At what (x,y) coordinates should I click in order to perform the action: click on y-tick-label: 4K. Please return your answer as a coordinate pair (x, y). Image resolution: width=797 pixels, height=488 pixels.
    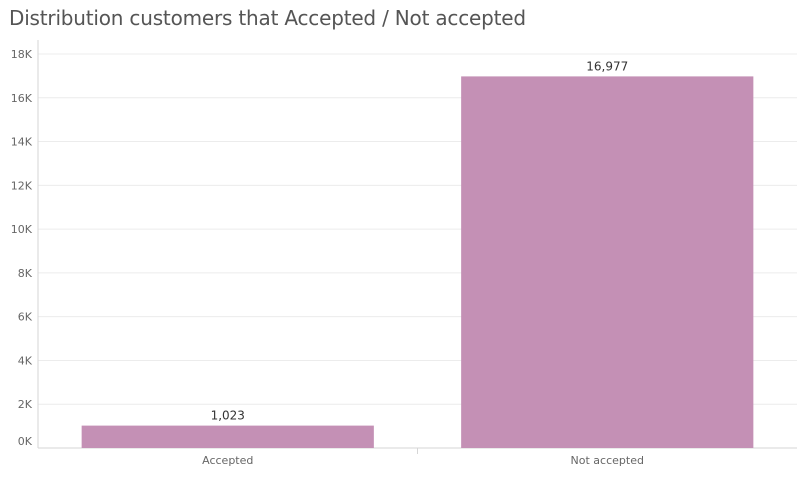
    Looking at the image, I should click on (25, 360).